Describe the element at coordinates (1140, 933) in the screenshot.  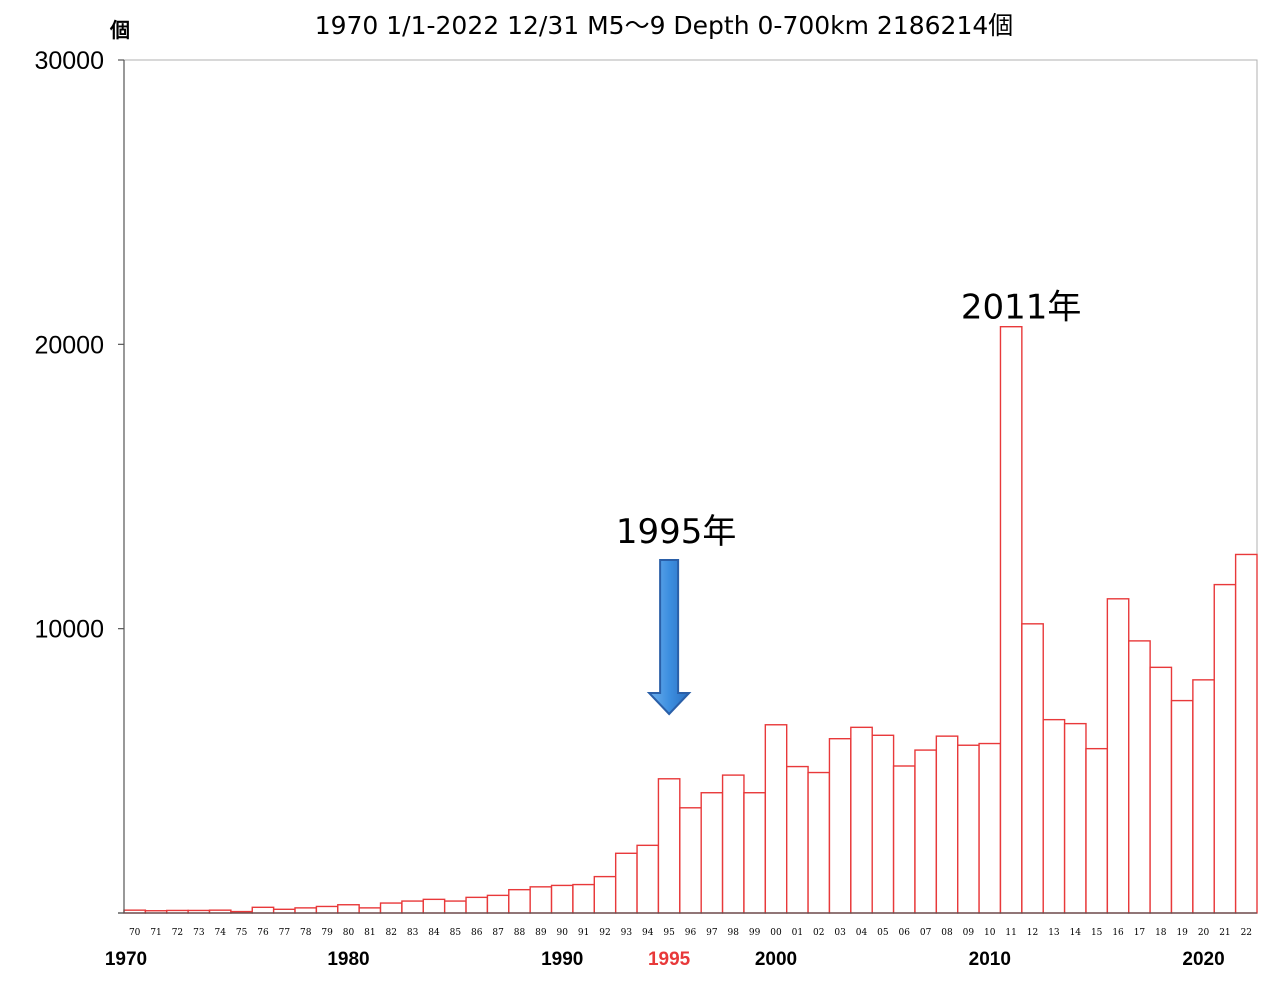
I see `x-tick-label-17: 17` at that location.